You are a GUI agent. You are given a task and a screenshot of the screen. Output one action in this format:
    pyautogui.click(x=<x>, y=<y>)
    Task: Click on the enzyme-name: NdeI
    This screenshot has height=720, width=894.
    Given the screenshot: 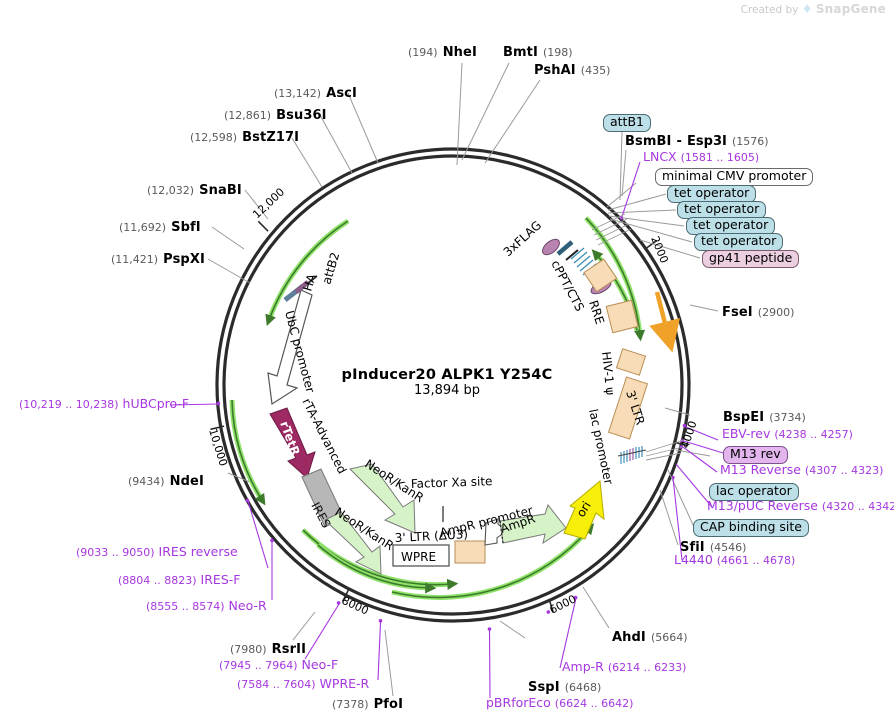 What is the action you would take?
    pyautogui.click(x=186, y=481)
    